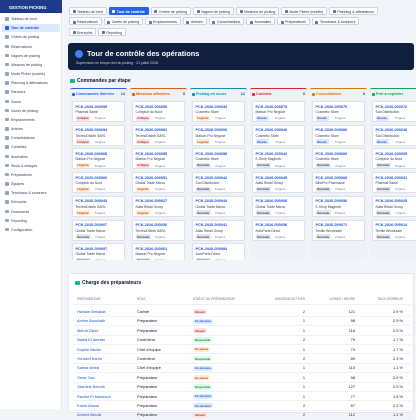  I want to click on picker-name: Rachid El Mansouri, so click(94, 396).